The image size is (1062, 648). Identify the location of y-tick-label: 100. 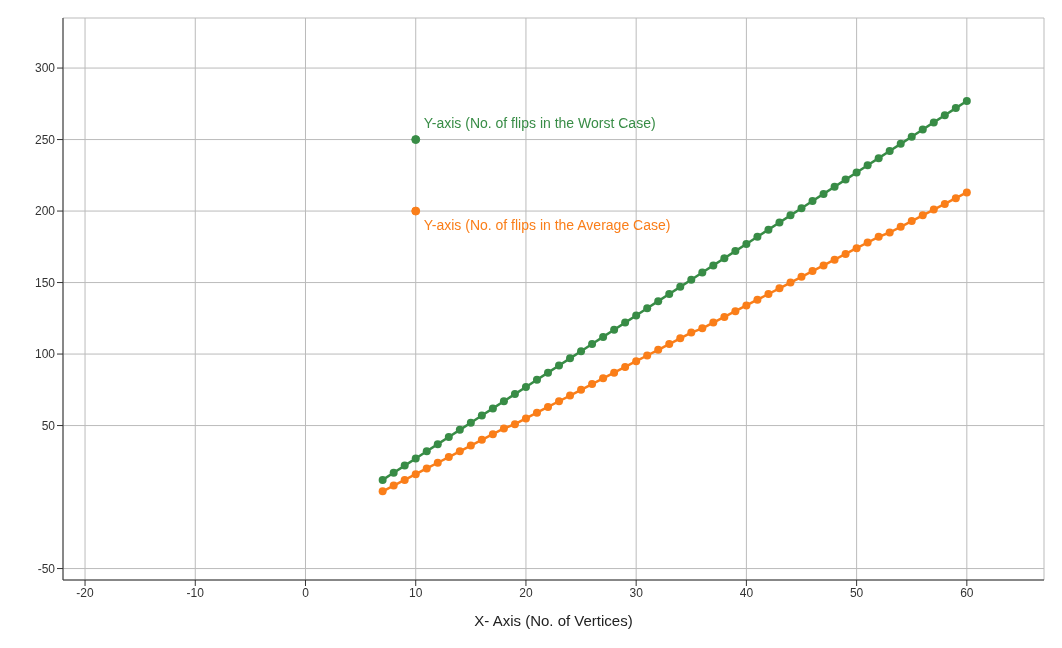
(45, 354).